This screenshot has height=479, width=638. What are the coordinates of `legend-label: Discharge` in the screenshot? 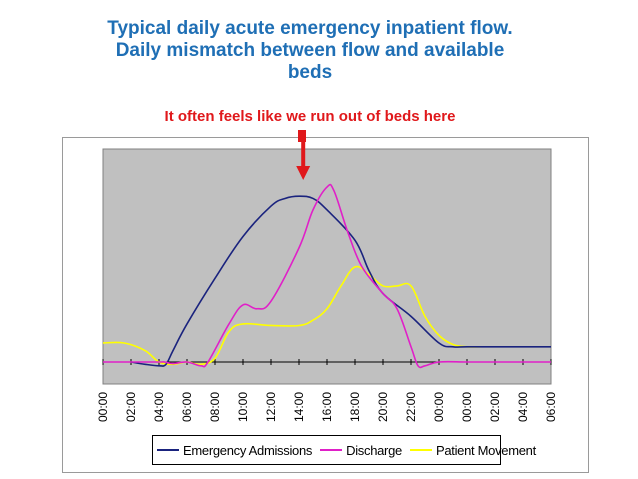 It's located at (374, 450).